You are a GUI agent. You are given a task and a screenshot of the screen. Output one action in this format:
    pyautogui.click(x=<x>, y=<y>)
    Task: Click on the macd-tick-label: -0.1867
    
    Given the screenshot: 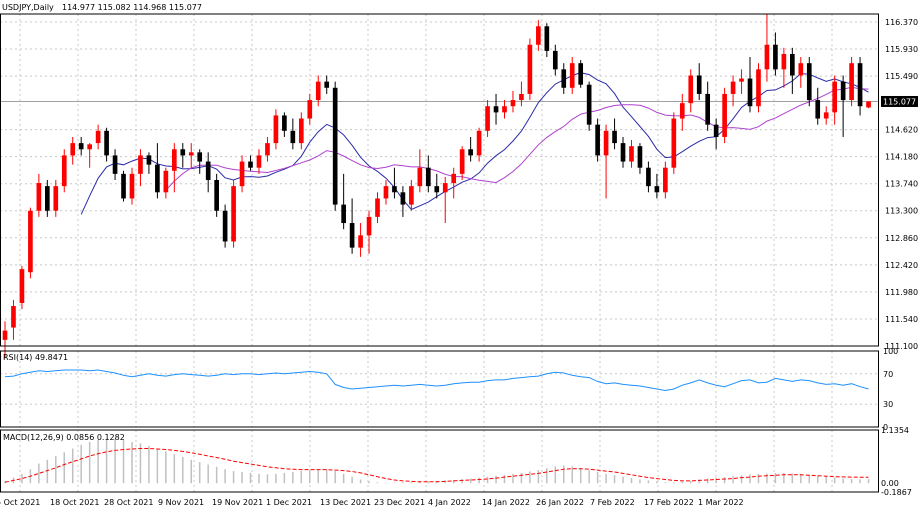 What is the action you would take?
    pyautogui.click(x=896, y=492)
    